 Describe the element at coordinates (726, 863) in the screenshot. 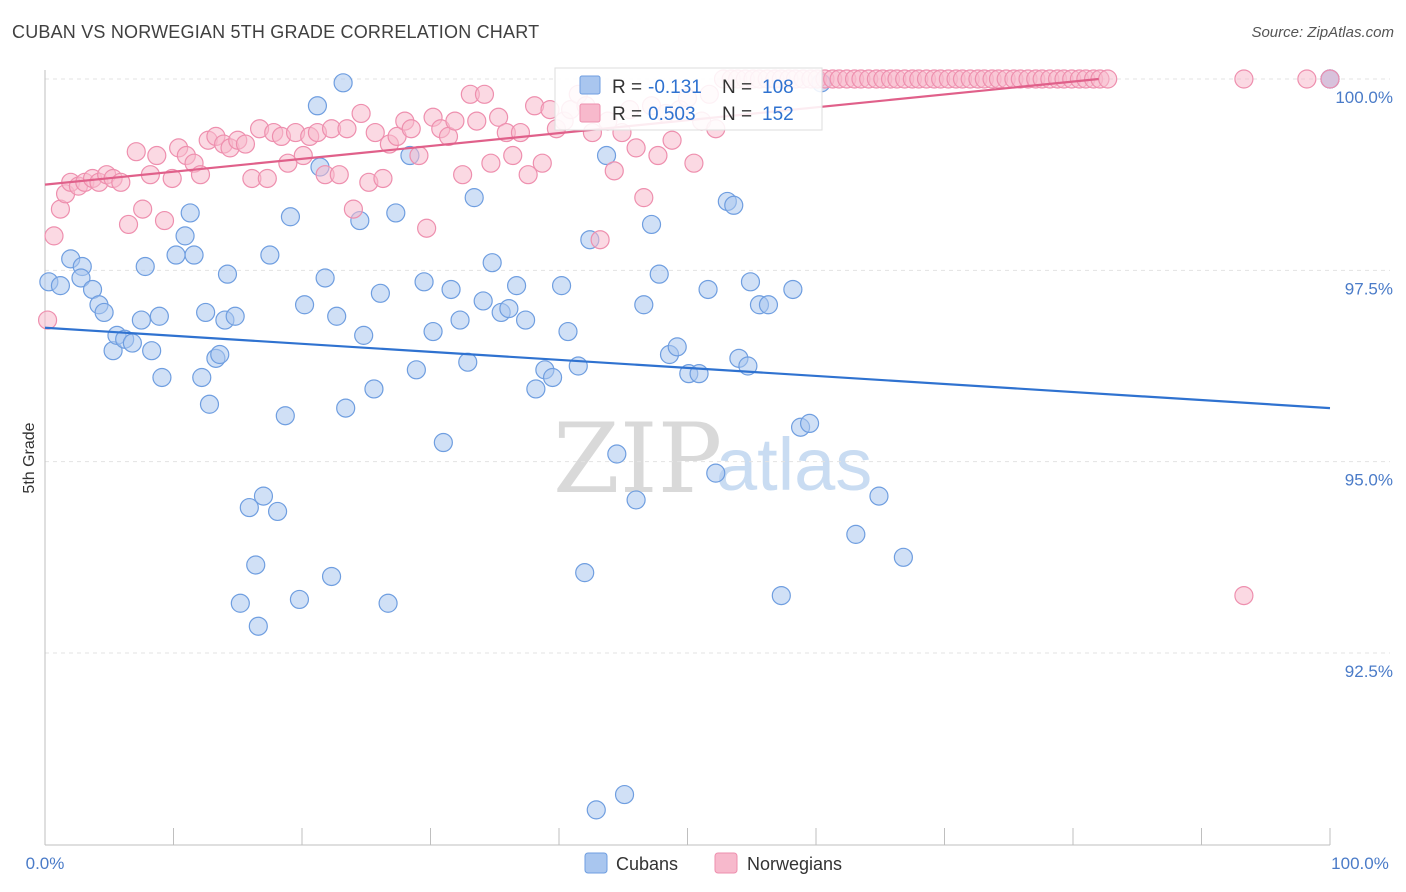

I see `bottom-legend-swatch-norwegians` at that location.